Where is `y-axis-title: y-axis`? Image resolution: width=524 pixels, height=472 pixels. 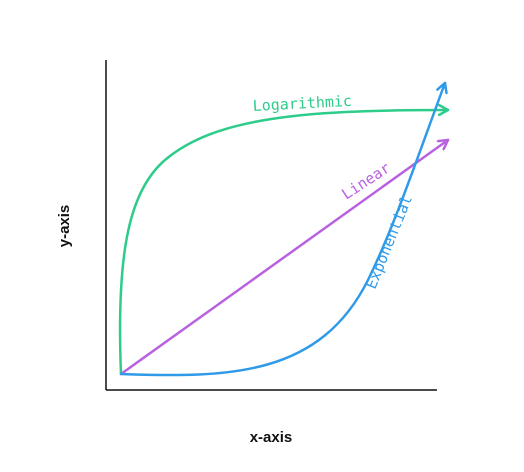
y-axis-title: y-axis is located at coordinates (64, 226).